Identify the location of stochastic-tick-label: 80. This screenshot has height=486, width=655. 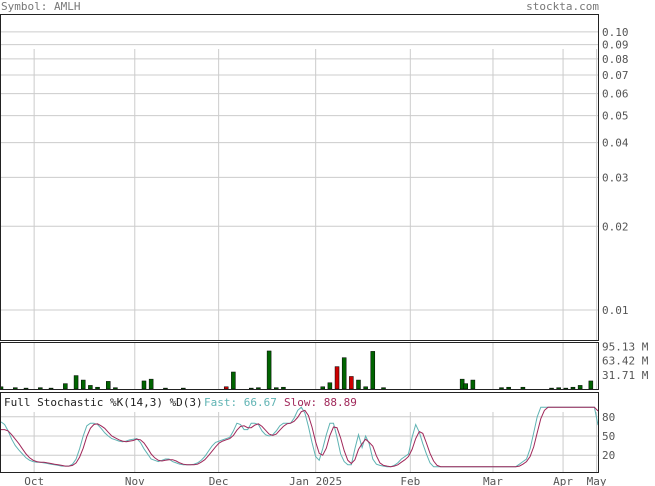
(608, 417).